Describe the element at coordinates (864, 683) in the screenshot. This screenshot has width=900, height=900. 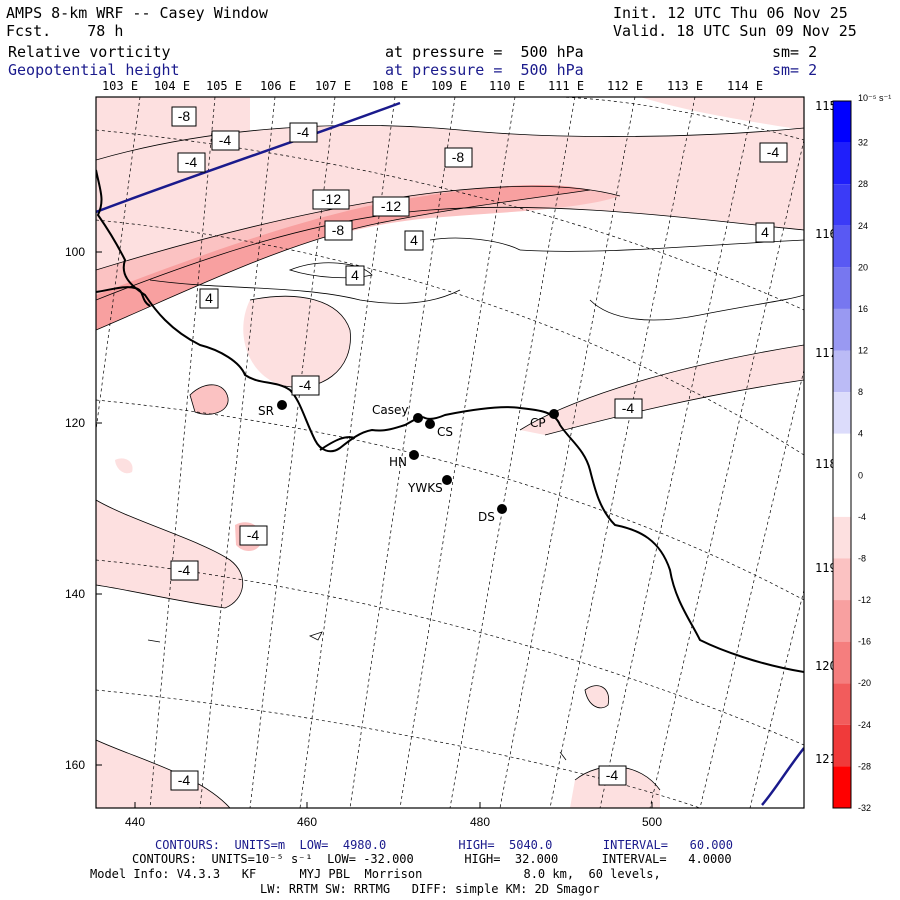
I see `colorbar-label: -20` at that location.